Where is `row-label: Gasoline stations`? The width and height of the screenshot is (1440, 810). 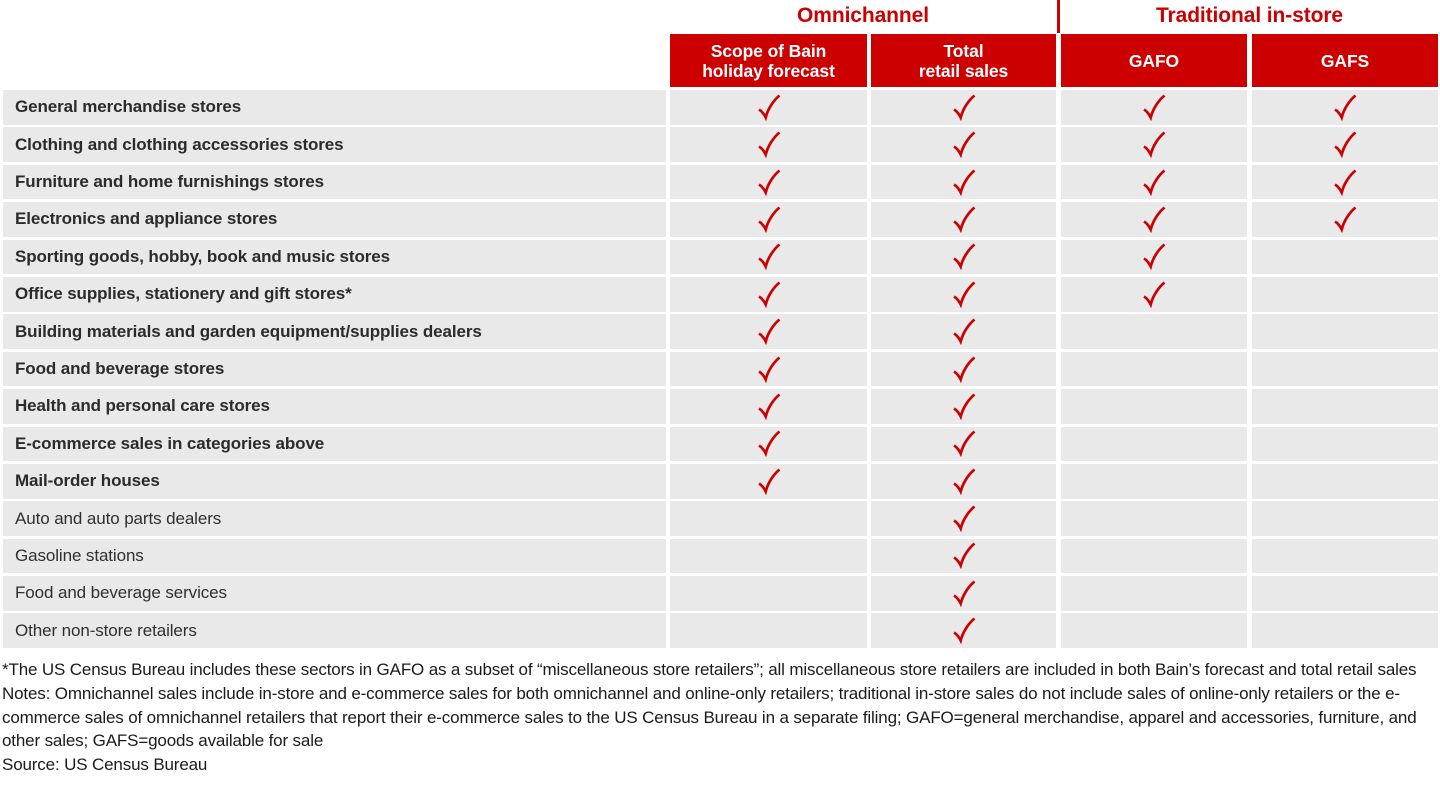
row-label: Gasoline stations is located at coordinates (334, 556).